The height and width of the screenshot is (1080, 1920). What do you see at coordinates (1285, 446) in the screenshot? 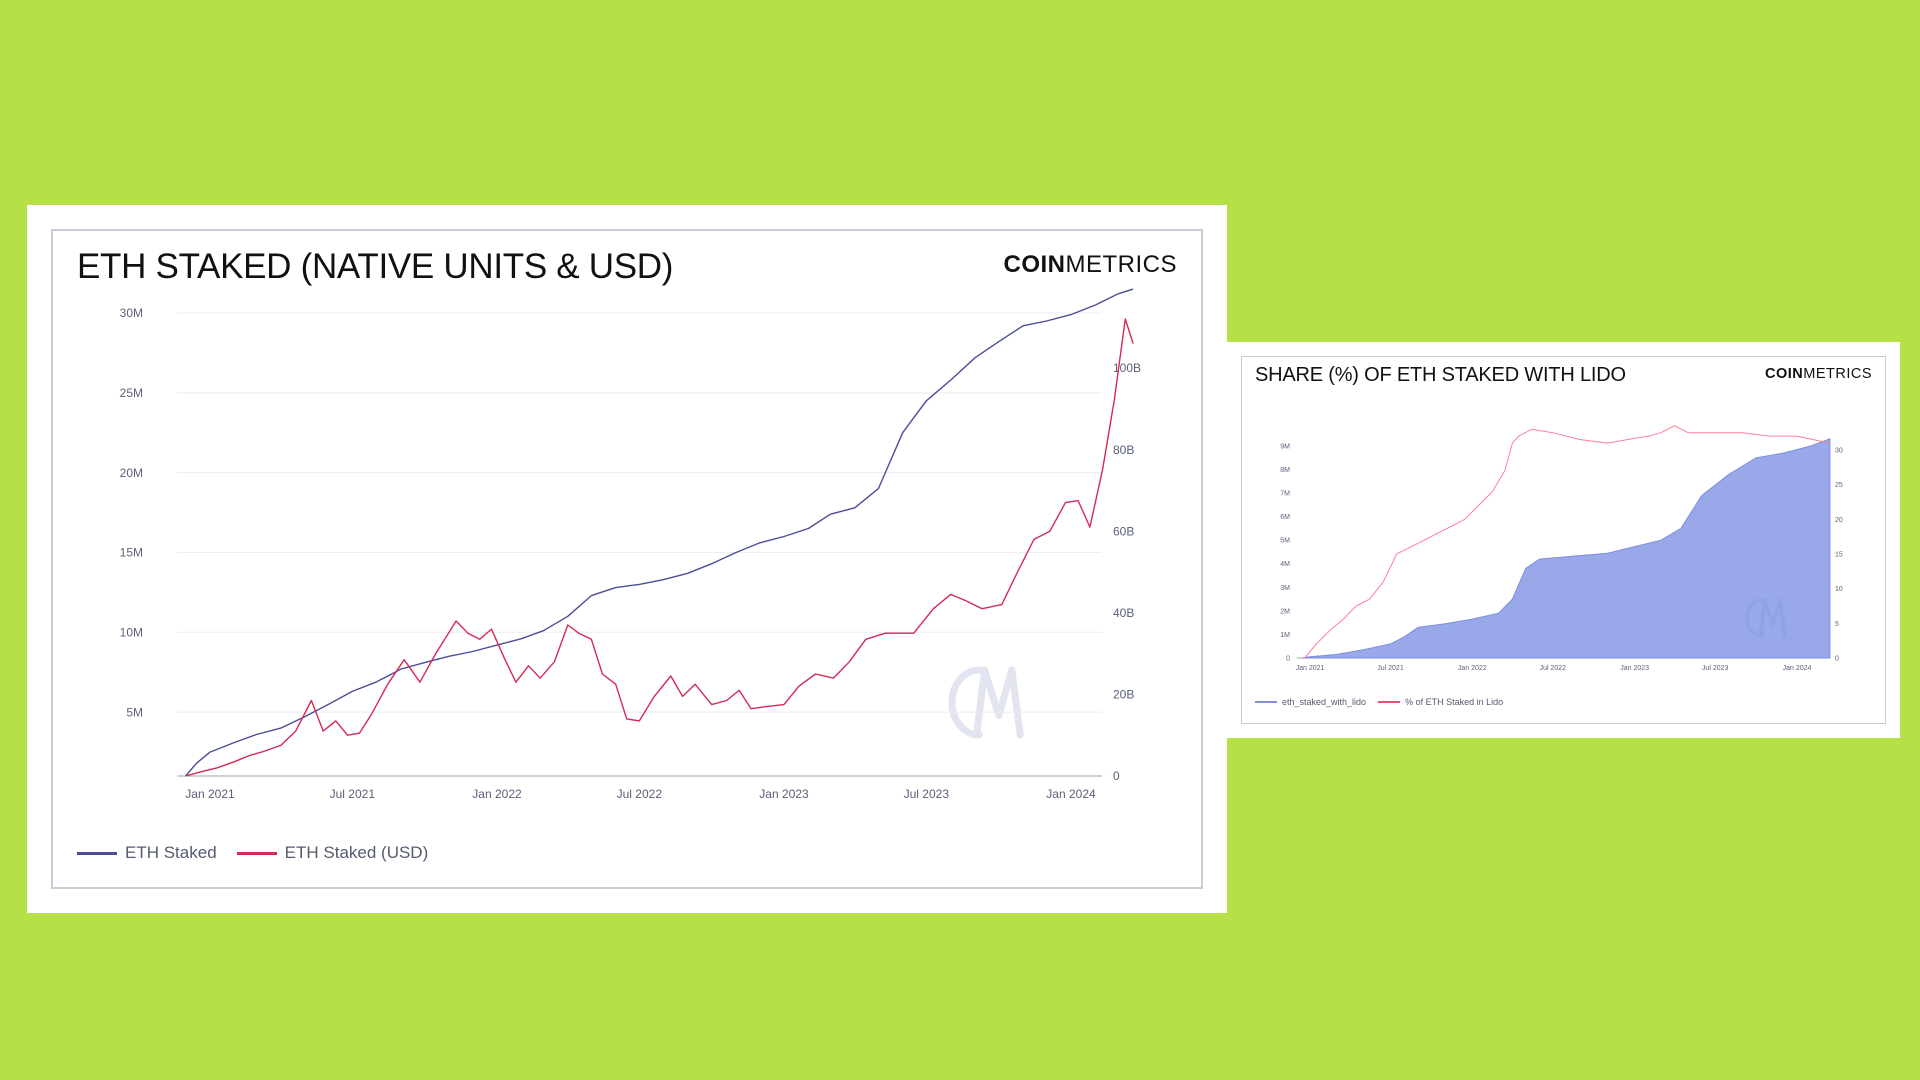
I see `y-left-tick-label: 9M` at bounding box center [1285, 446].